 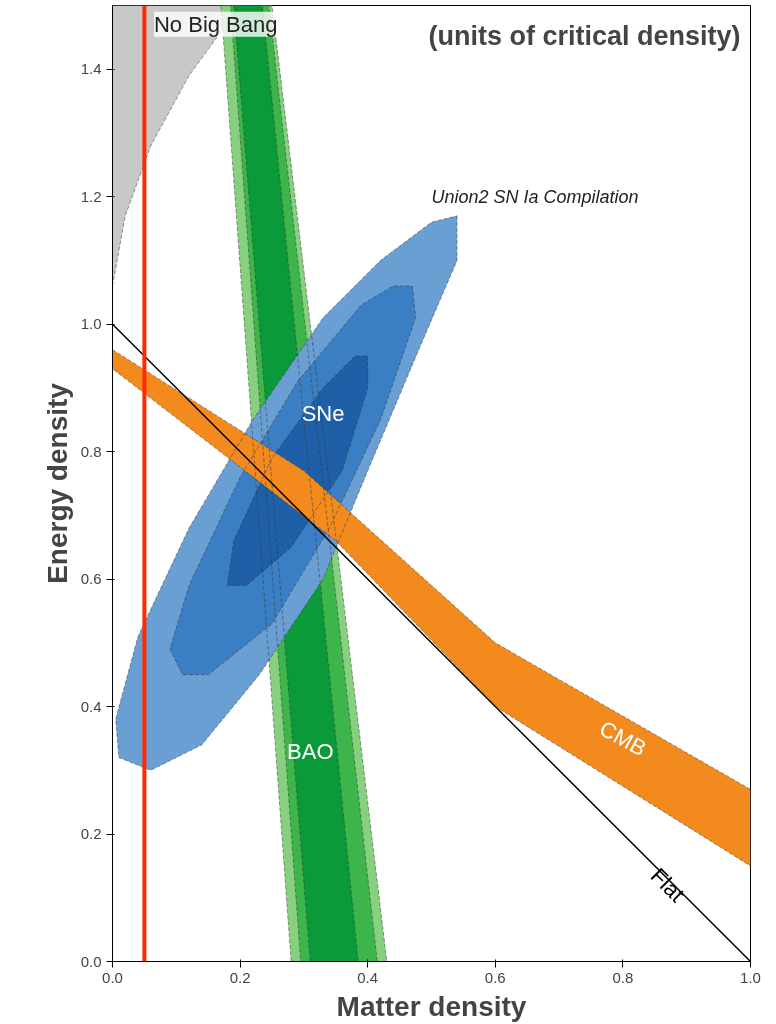 What do you see at coordinates (215, 24) in the screenshot?
I see `annotation: No Big Bang` at bounding box center [215, 24].